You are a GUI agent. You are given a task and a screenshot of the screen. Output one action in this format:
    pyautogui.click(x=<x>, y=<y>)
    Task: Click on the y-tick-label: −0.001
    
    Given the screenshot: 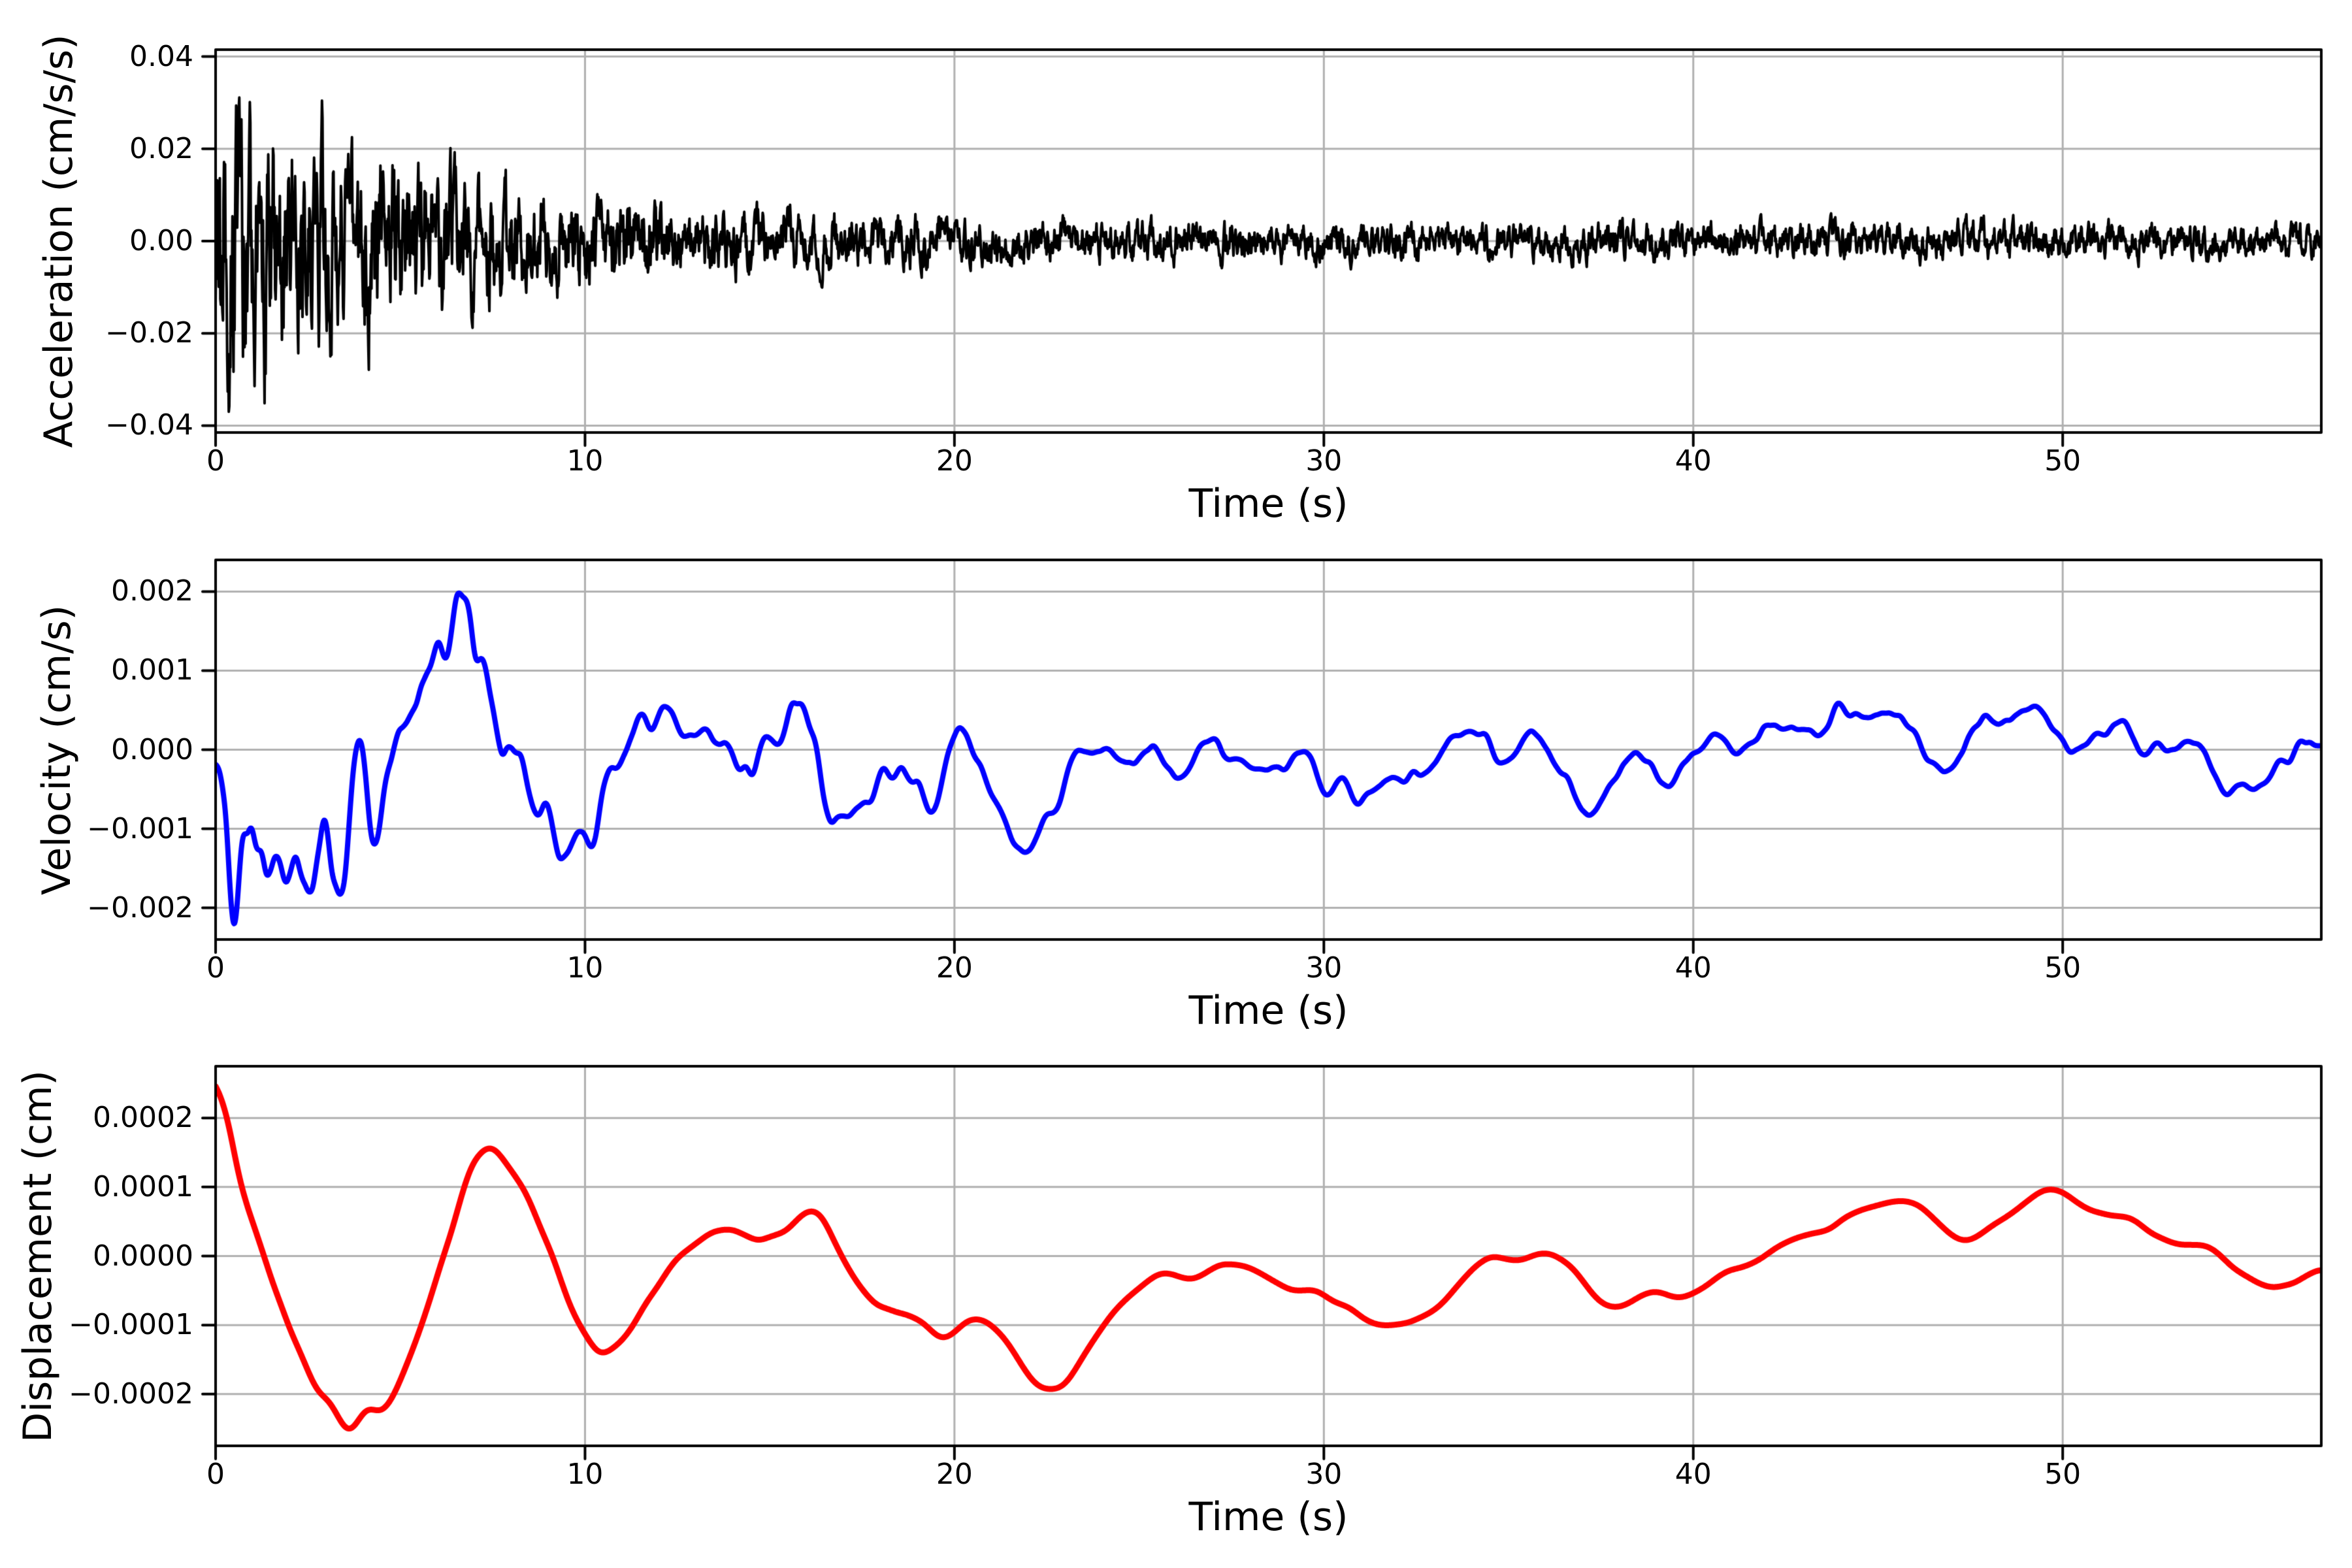 What is the action you would take?
    pyautogui.click(x=140, y=828)
    